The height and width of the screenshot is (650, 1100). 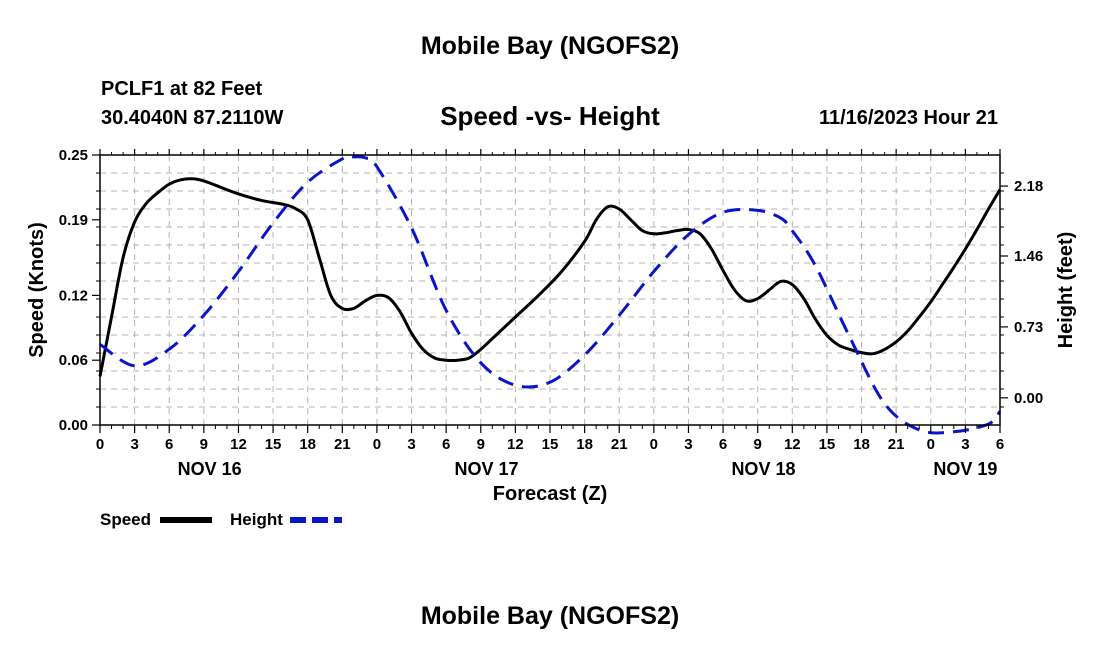 I want to click on y2-tick-label: 0.00, so click(x=1028, y=398).